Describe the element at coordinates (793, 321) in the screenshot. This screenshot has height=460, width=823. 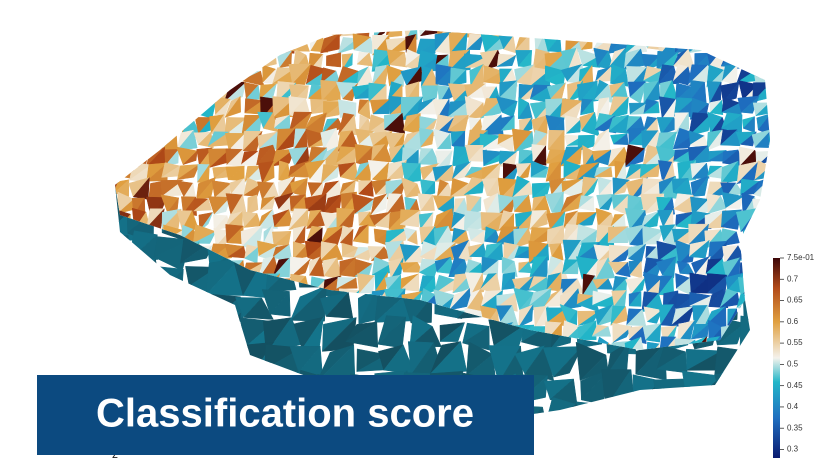
I see `colorbar-tick-label: 0.6` at that location.